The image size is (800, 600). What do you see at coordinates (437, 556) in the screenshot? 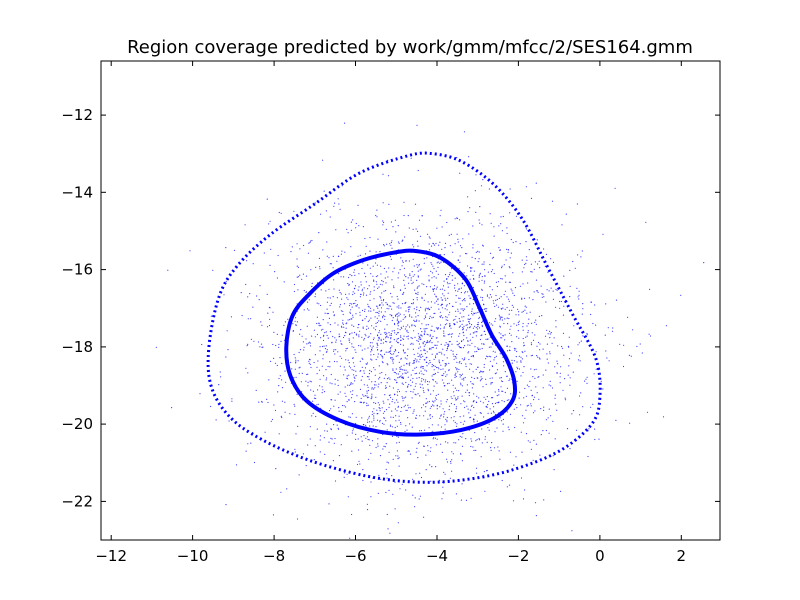
I see `x-tick-label: −4` at bounding box center [437, 556].